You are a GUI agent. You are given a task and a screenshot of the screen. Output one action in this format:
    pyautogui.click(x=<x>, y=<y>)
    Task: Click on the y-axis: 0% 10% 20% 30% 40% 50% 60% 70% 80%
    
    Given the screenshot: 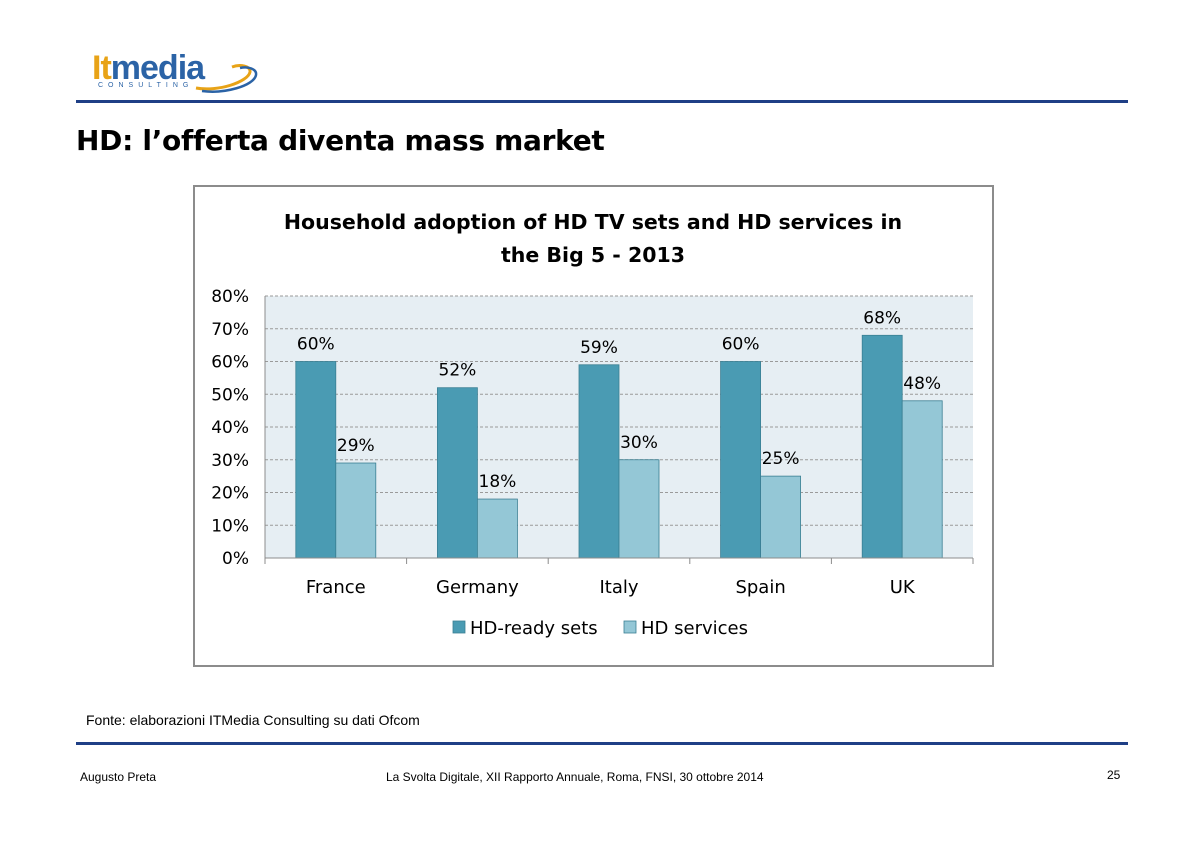 What is the action you would take?
    pyautogui.click(x=238, y=428)
    